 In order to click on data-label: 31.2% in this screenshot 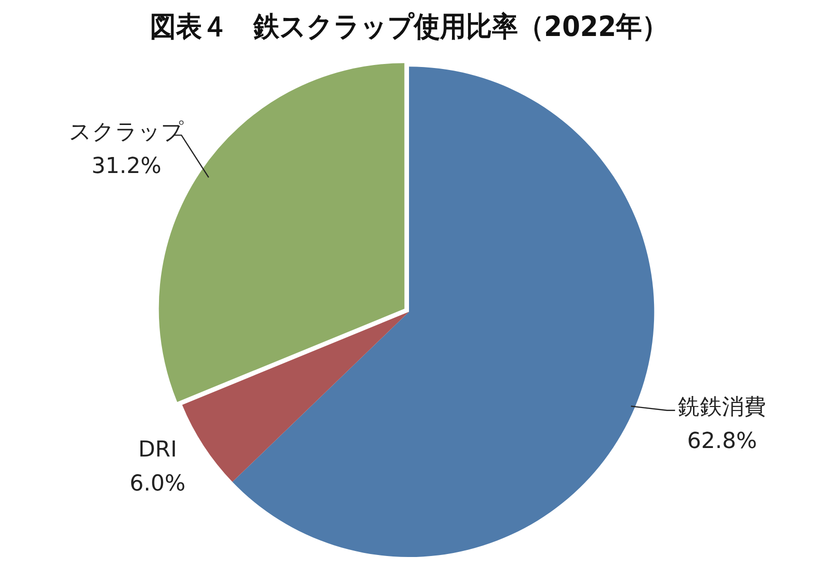, I will do `click(126, 166)`.